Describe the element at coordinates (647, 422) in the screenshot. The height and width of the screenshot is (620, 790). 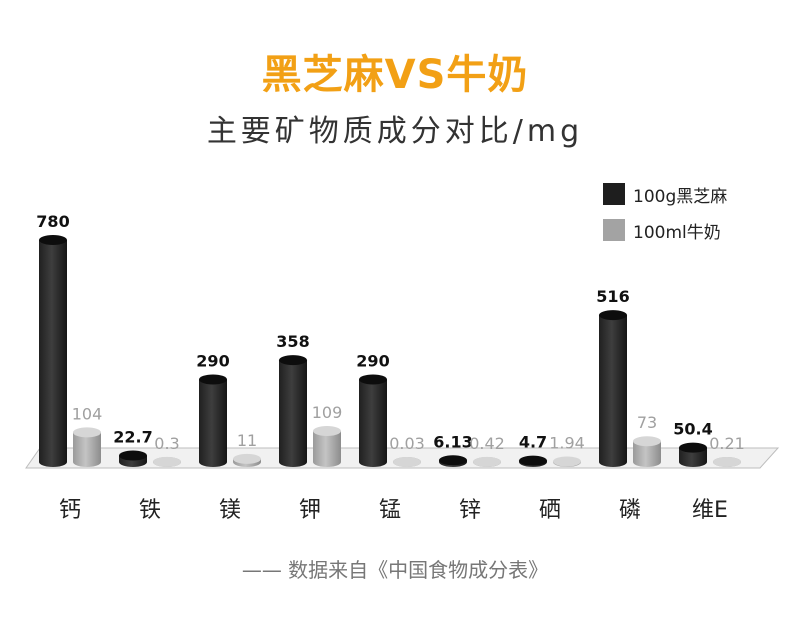
I see `value-label-milk-7: 73` at that location.